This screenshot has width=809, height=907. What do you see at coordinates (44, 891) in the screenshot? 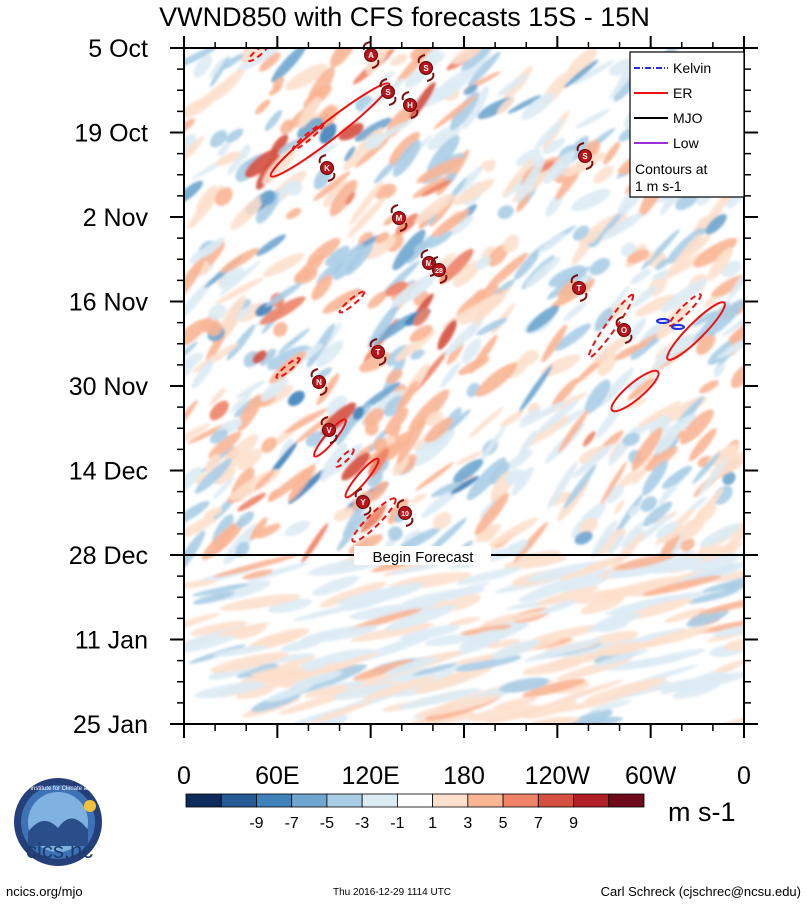
I see `footer-url: ncics.org/mjo` at bounding box center [44, 891].